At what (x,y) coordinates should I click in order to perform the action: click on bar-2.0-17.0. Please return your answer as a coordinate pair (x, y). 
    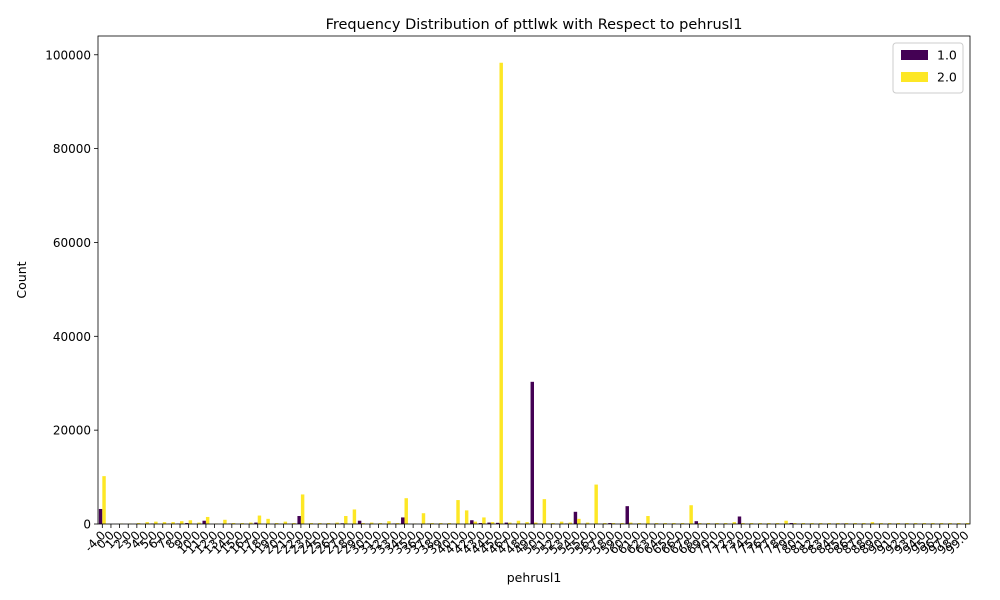
    Looking at the image, I should click on (259, 519).